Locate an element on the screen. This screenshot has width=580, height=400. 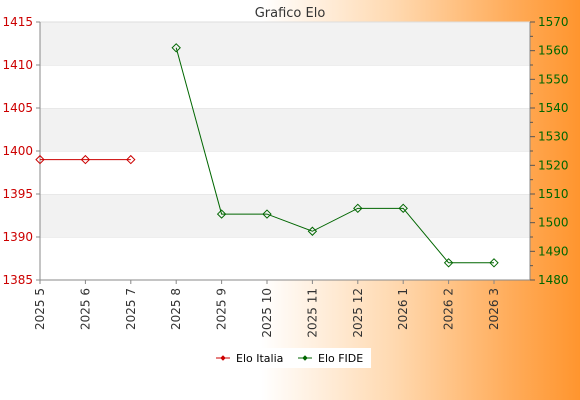
left-tick-label: 1390 is located at coordinates (17, 237).